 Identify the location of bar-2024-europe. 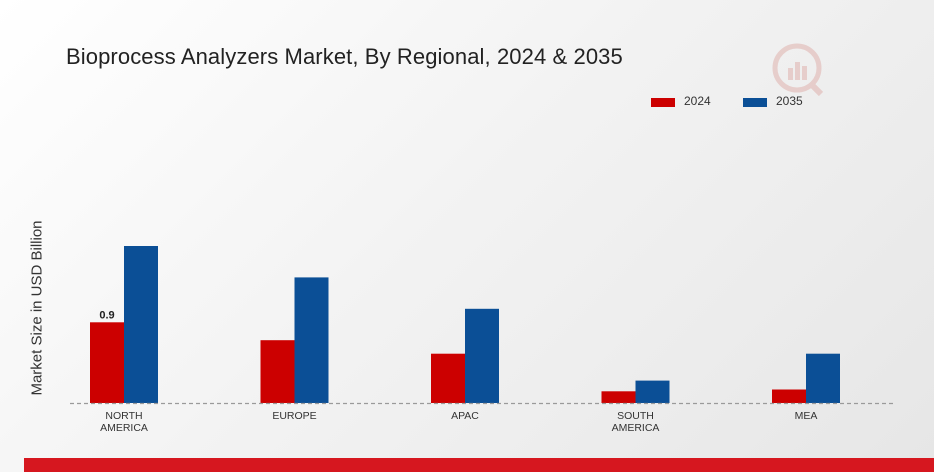
(277, 371).